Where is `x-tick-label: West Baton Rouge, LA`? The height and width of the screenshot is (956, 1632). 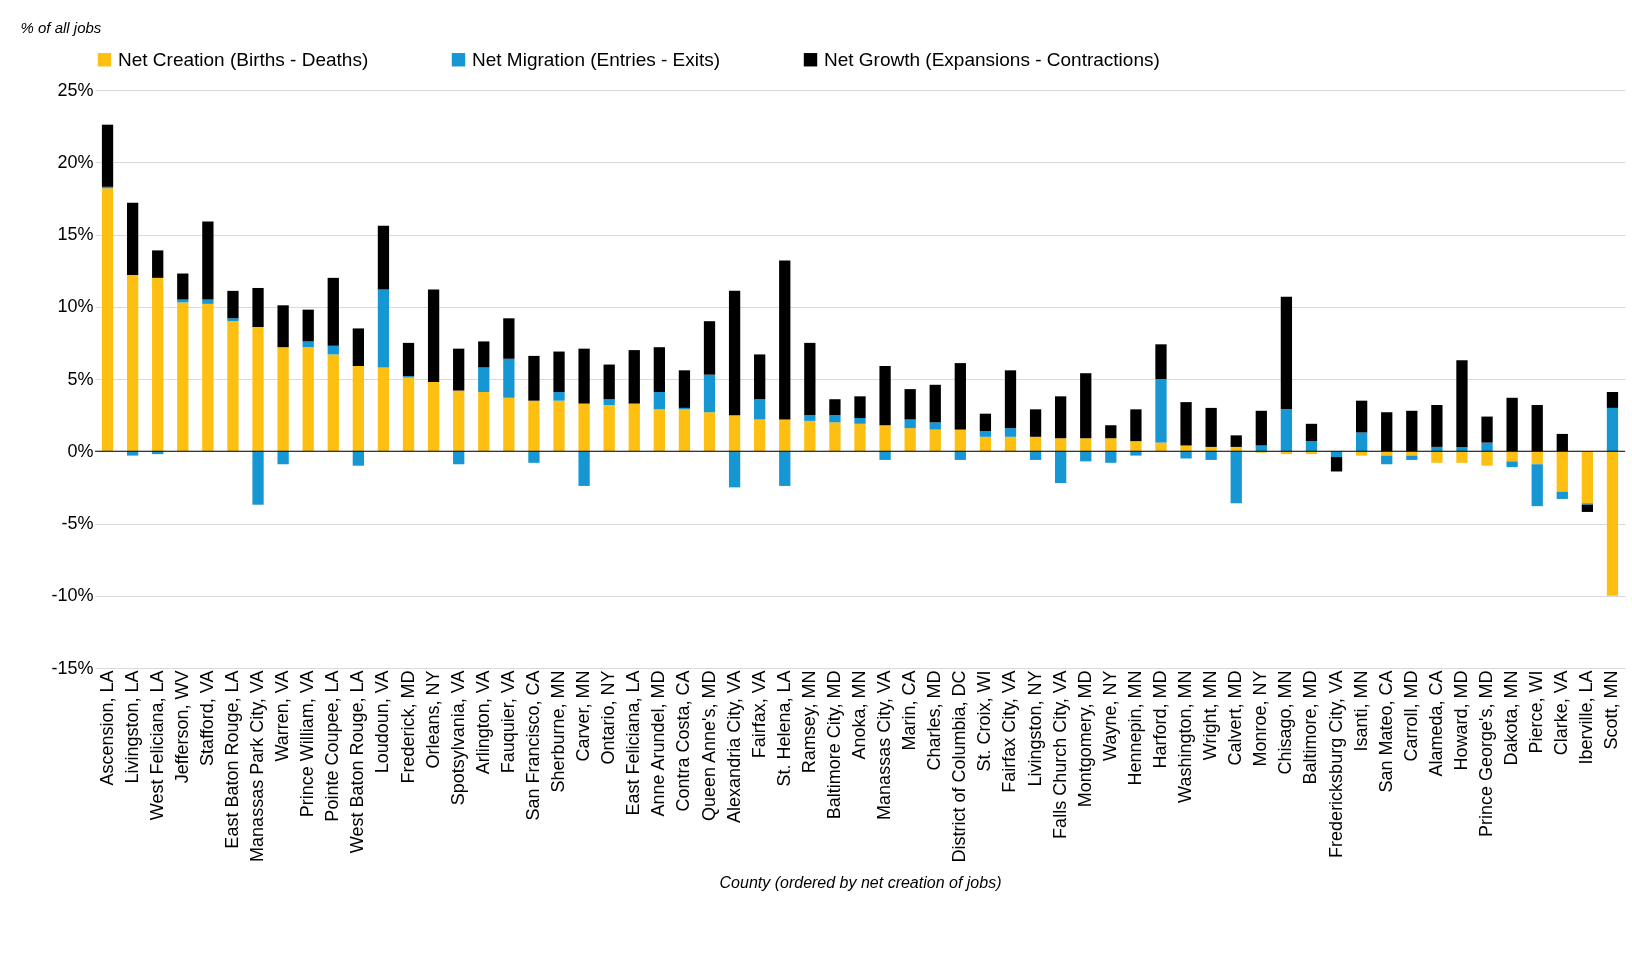 x-tick-label: West Baton Rouge, LA is located at coordinates (357, 762).